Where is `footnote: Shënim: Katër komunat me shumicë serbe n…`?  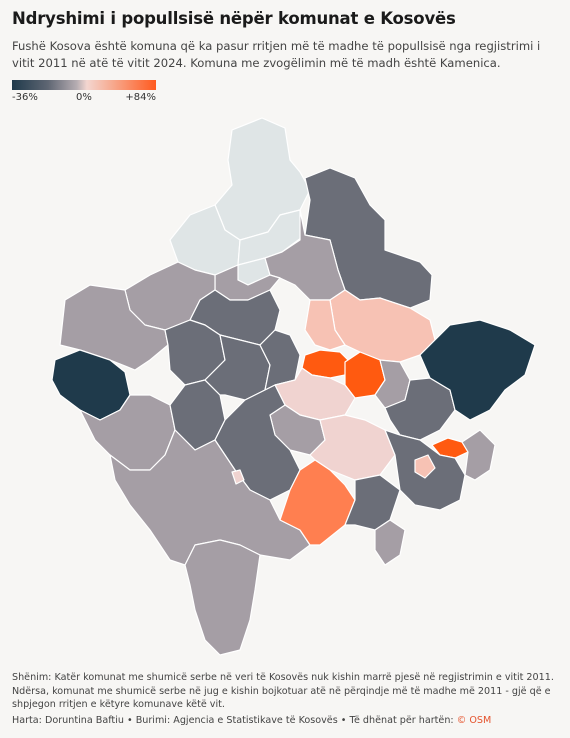
footnote: Shënim: Katër komunat me shumicë serbe n… is located at coordinates (283, 691).